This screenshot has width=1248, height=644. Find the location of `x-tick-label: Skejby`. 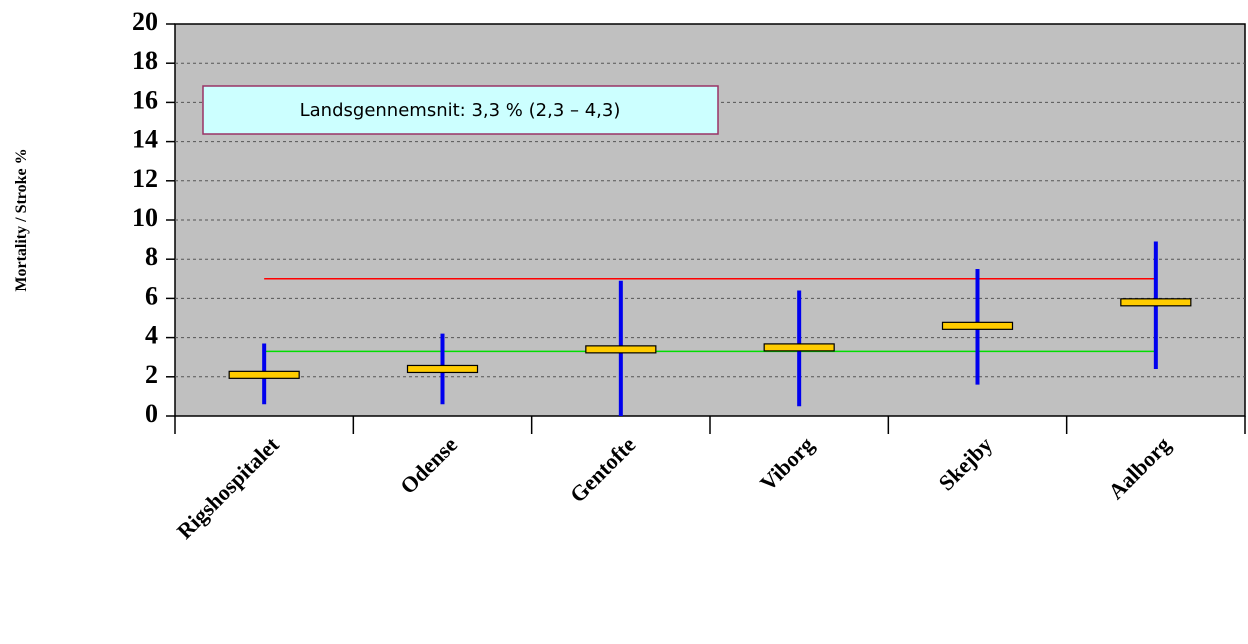

x-tick-label: Skejby is located at coordinates (965, 463).